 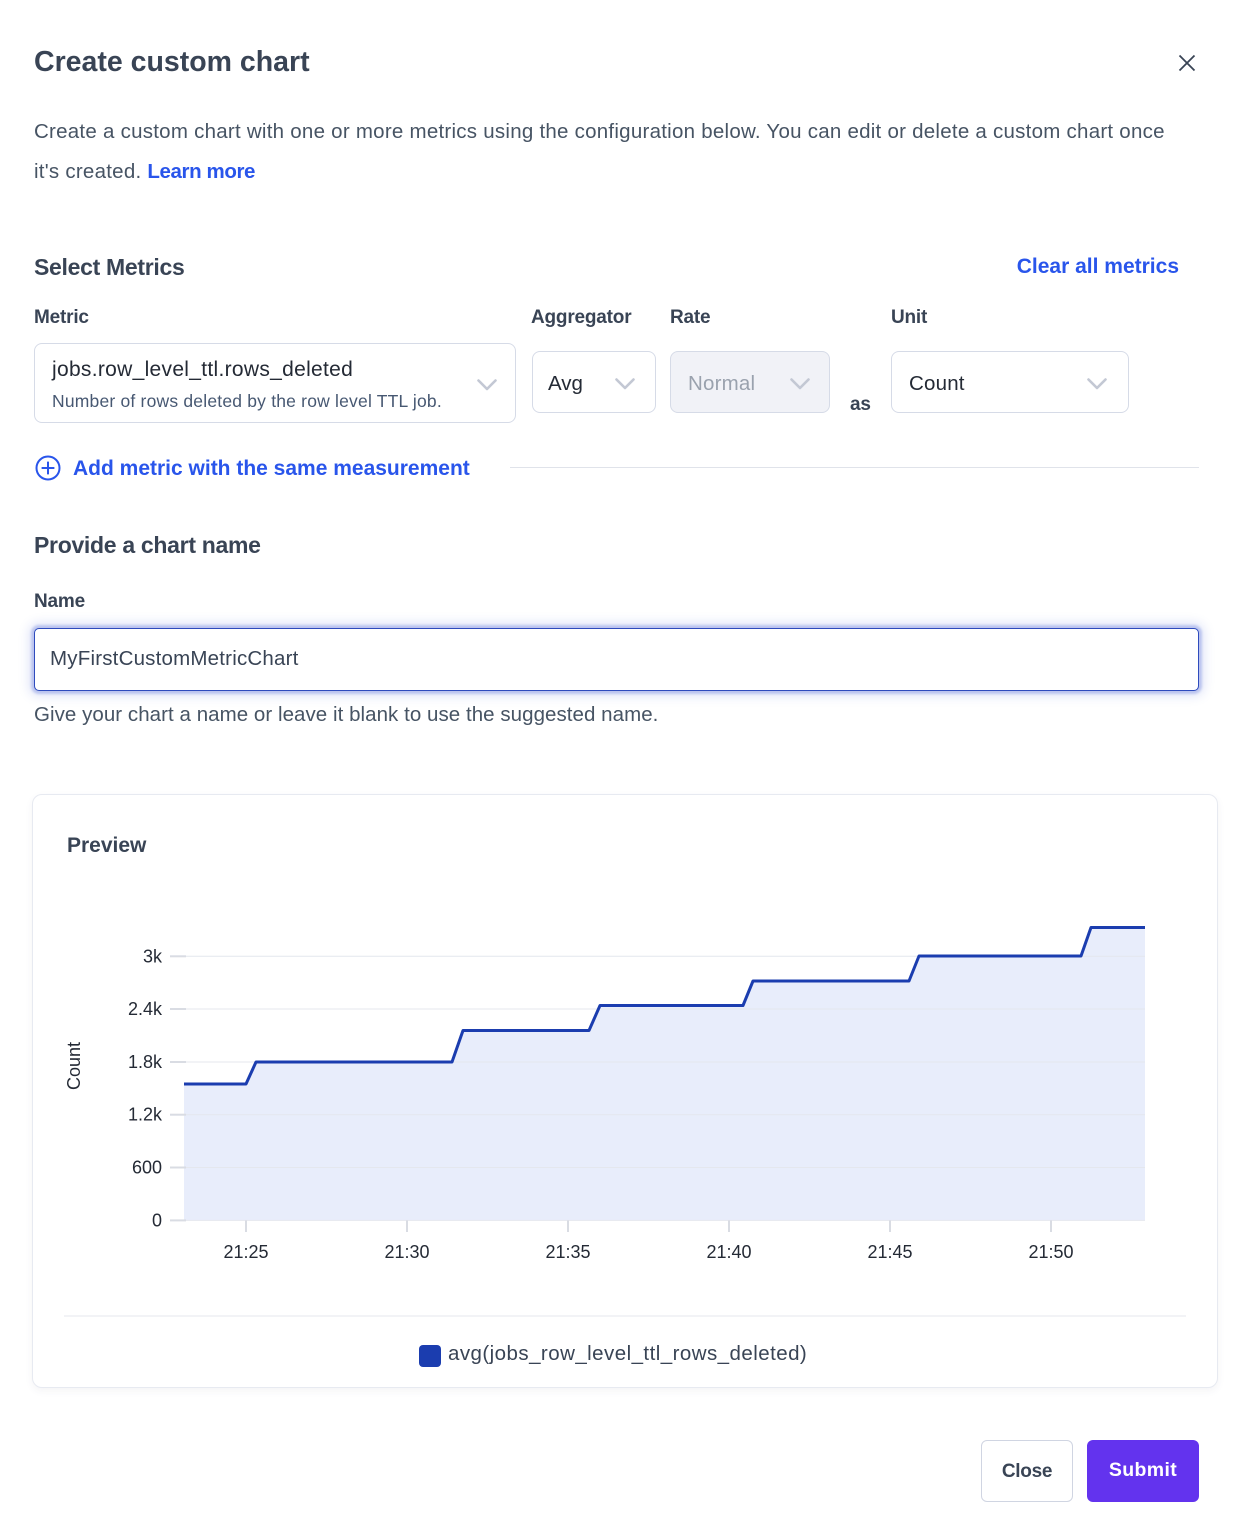 What do you see at coordinates (889, 1252) in the screenshot?
I see `svg-text: 21:45` at bounding box center [889, 1252].